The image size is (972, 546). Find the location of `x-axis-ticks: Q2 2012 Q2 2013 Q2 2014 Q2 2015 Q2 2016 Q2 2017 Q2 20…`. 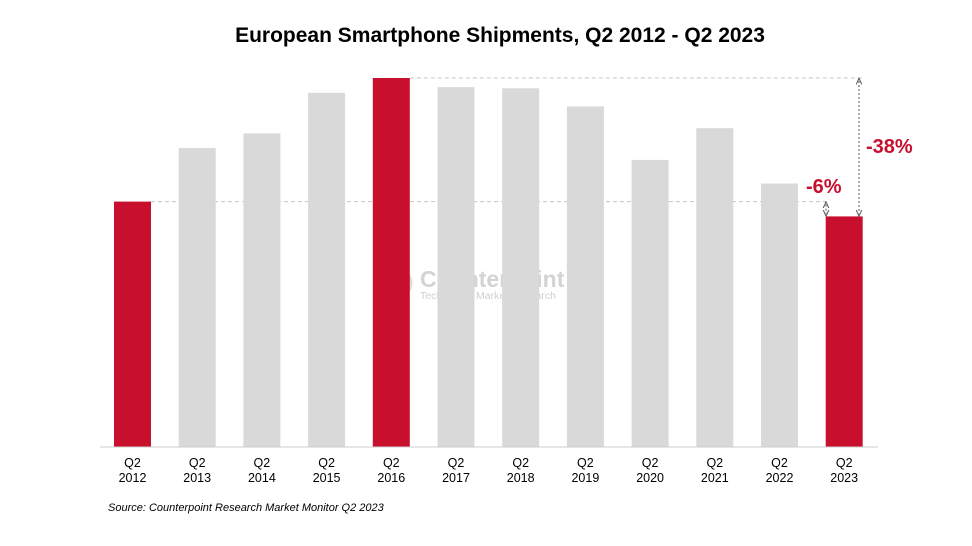

x-axis-ticks: Q2 2012 Q2 2013 Q2 2014 Q2 2015 Q2 2016 Q2 2017 Q2 20… is located at coordinates (489, 470).